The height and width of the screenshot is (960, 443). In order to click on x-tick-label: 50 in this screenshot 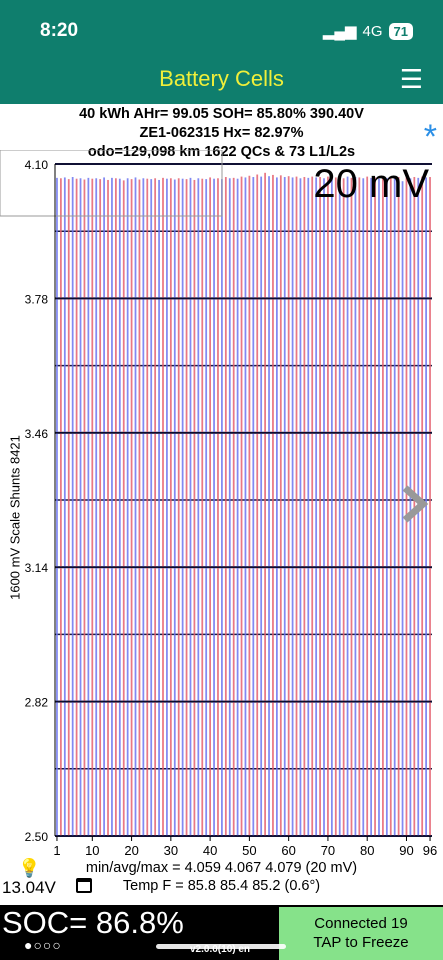, I will do `click(249, 850)`.